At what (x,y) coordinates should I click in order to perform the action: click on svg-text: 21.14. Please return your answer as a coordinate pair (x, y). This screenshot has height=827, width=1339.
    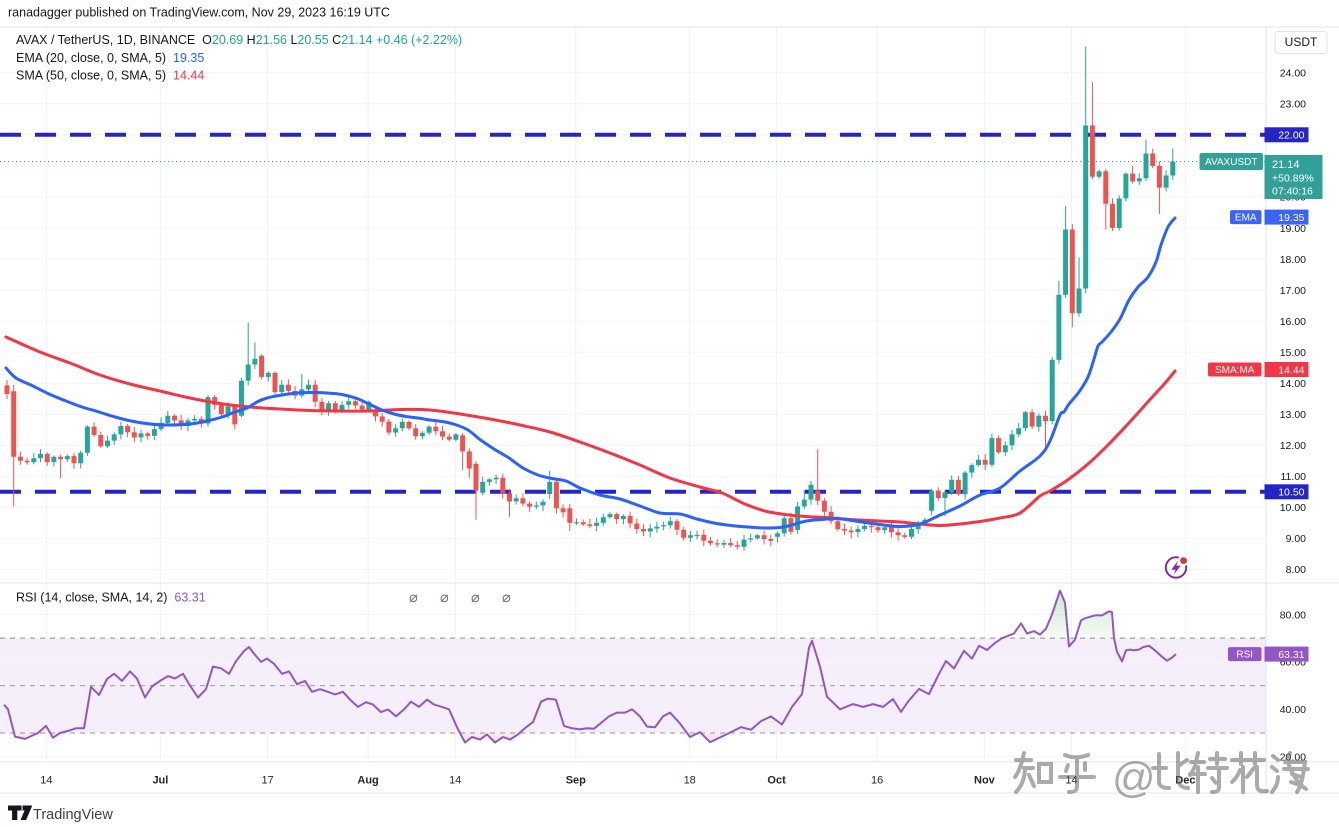
    Looking at the image, I should click on (1286, 165).